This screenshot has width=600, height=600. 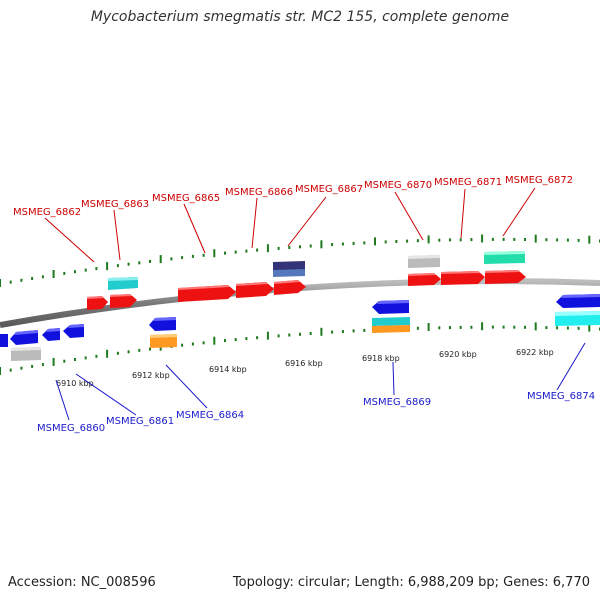 What do you see at coordinates (228, 369) in the screenshot?
I see `tick-label-6914: 6914 kbp` at bounding box center [228, 369].